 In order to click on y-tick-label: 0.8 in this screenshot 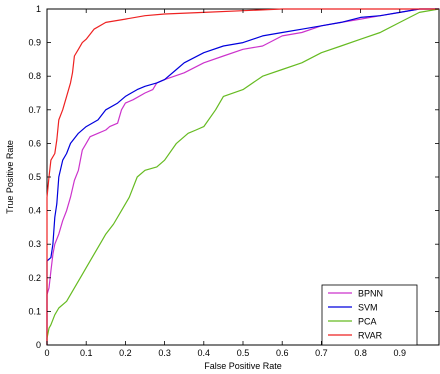, I will do `click(34, 76)`.